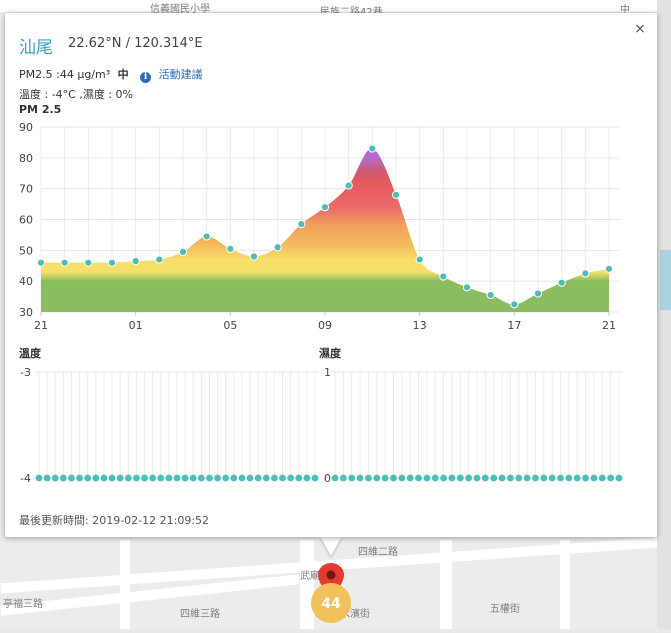  What do you see at coordinates (180, 74) in the screenshot?
I see `activity-advice-link: 活動建議` at bounding box center [180, 74].